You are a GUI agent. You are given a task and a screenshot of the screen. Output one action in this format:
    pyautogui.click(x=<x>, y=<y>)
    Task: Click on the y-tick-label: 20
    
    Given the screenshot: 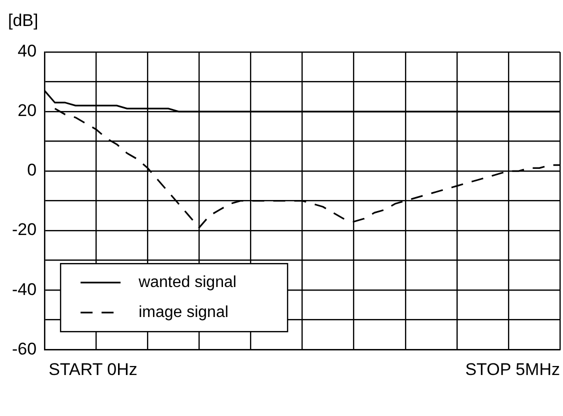 What is the action you would take?
    pyautogui.click(x=27, y=110)
    